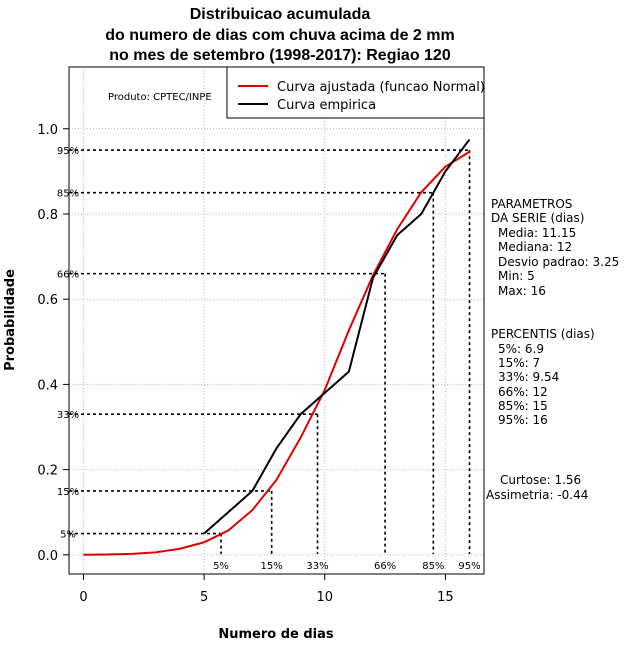 This screenshot has height=660, width=640. What do you see at coordinates (326, 105) in the screenshot?
I see `legend-label: Curva empirica` at bounding box center [326, 105].